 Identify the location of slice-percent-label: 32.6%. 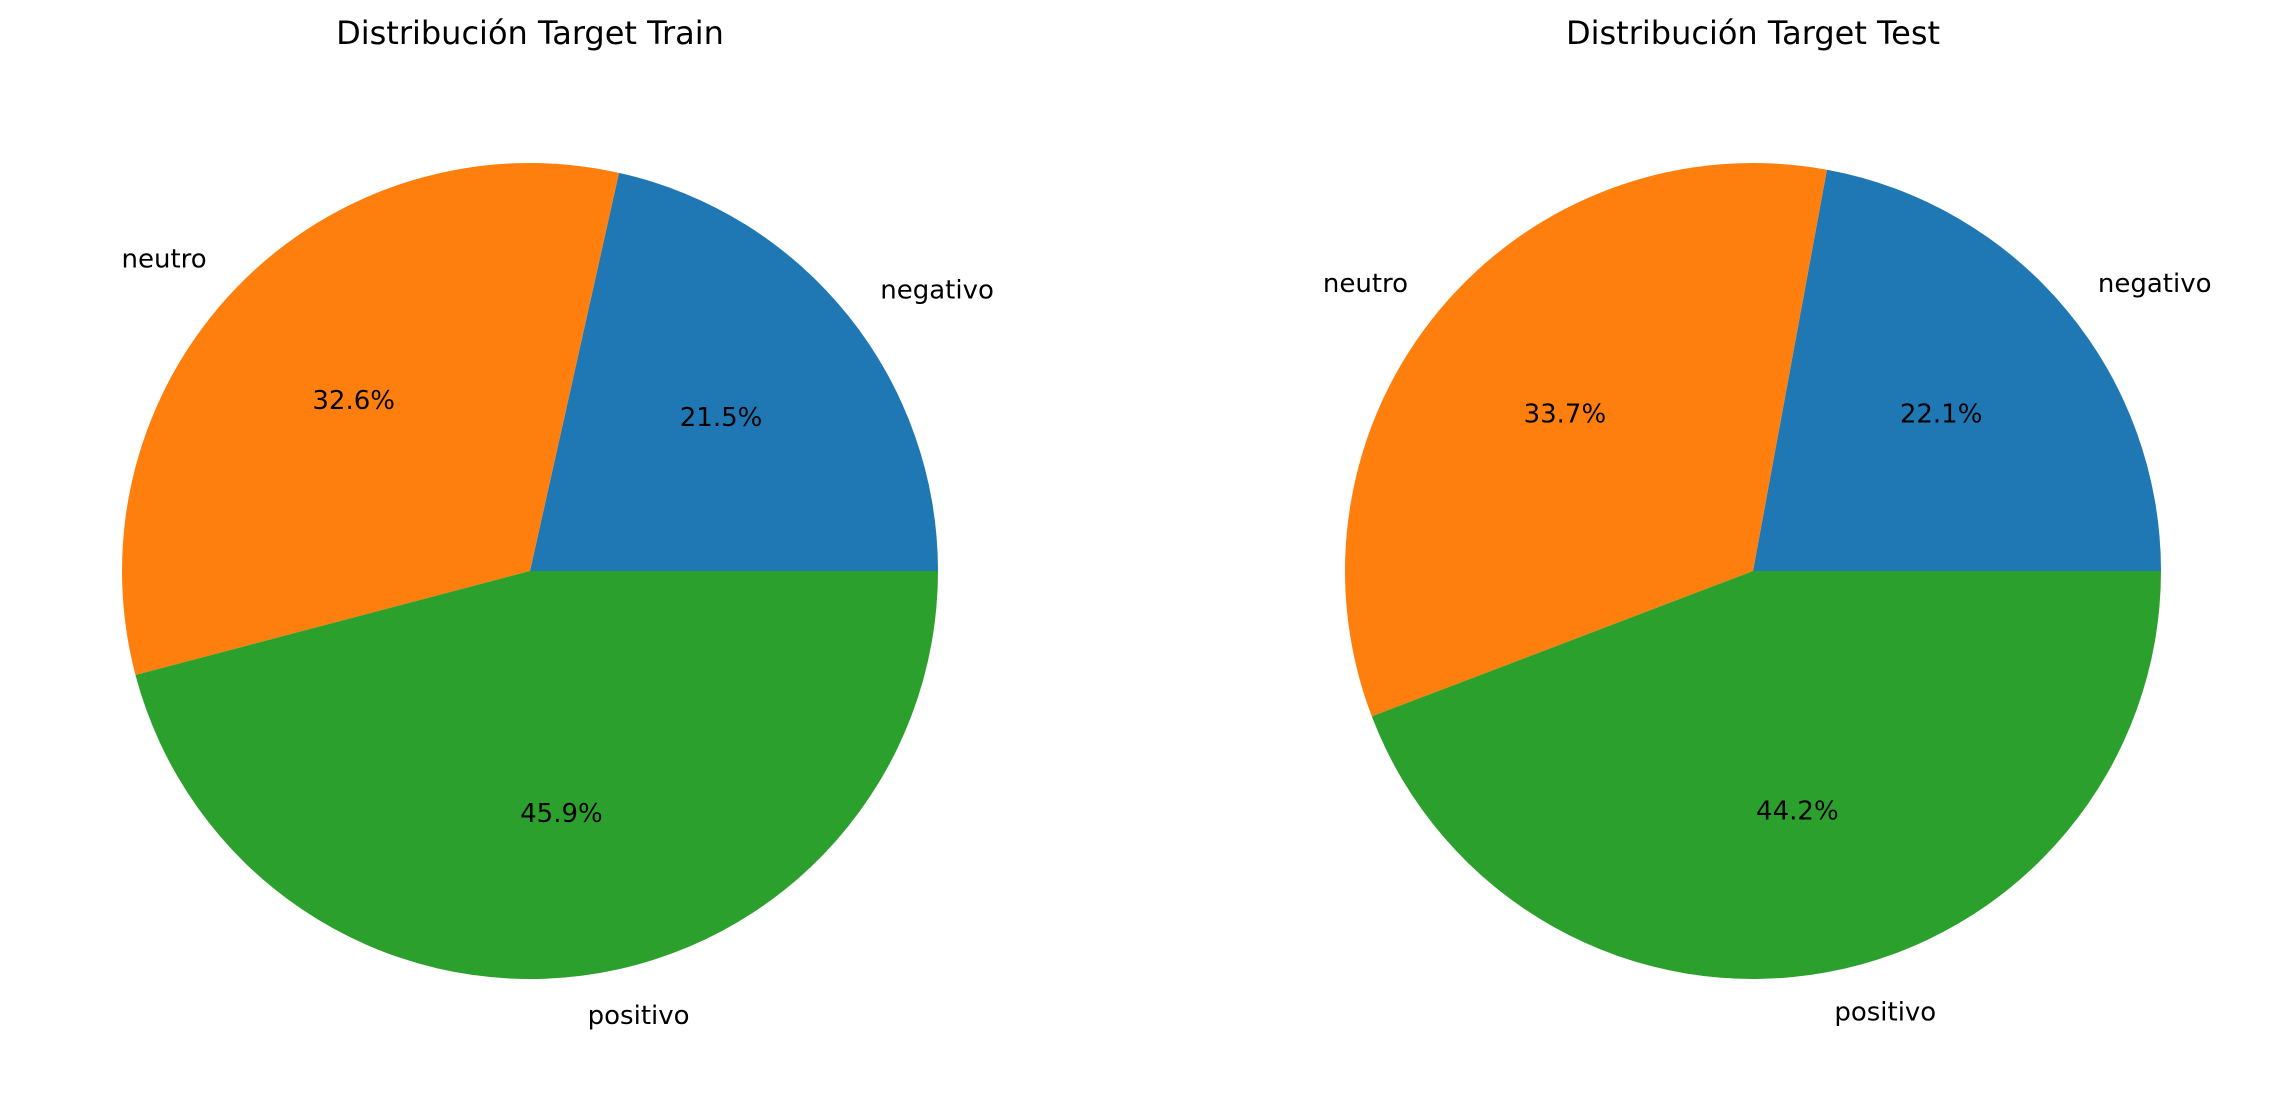
(353, 401).